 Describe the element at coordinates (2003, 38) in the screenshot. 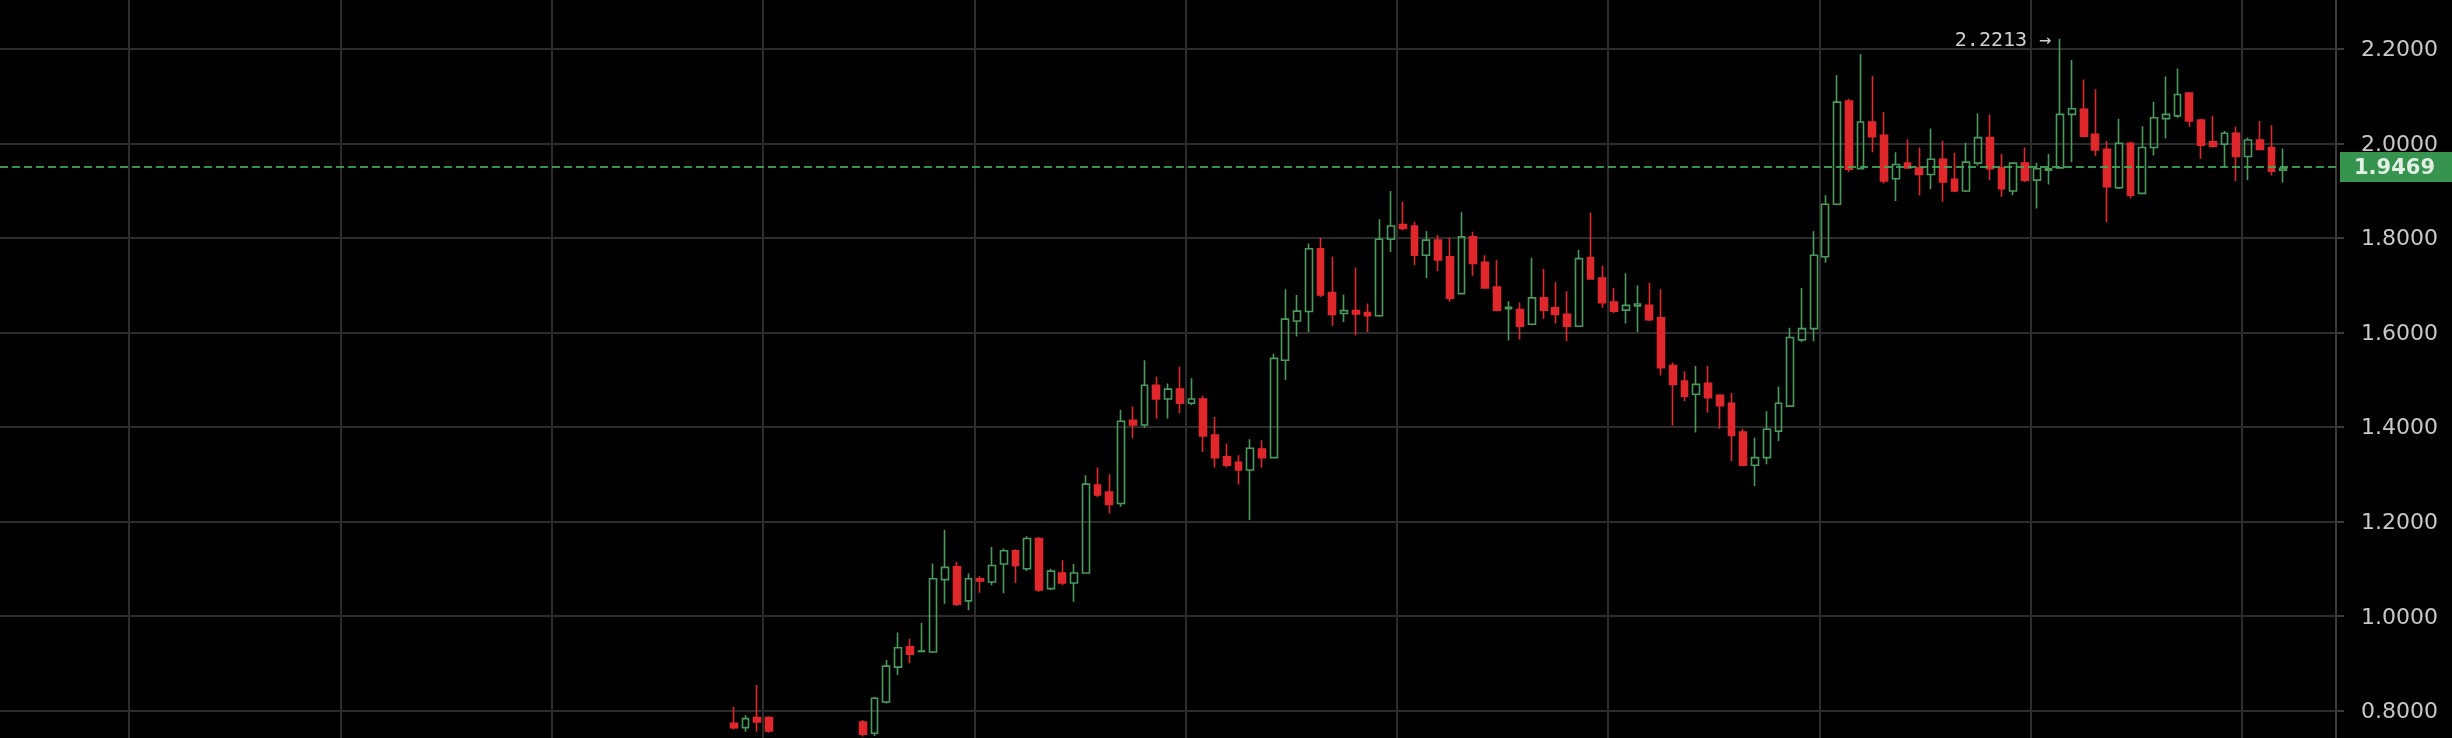

I see `annotation: 2.2213 →` at that location.